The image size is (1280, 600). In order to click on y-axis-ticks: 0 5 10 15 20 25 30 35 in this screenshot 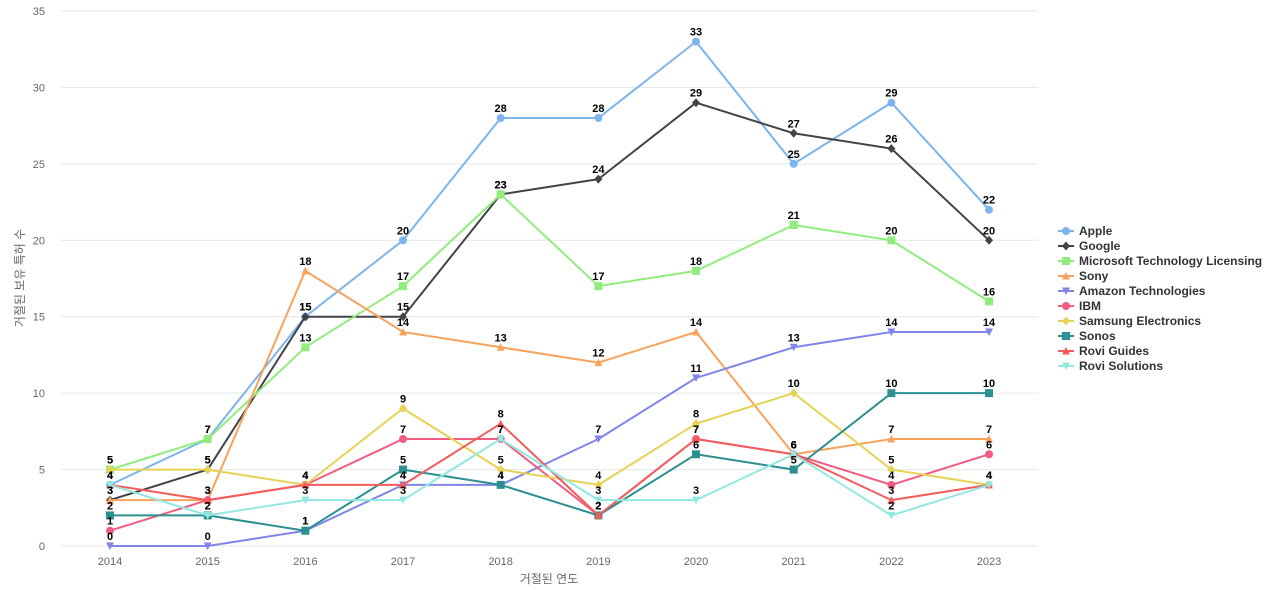, I will do `click(39, 279)`.